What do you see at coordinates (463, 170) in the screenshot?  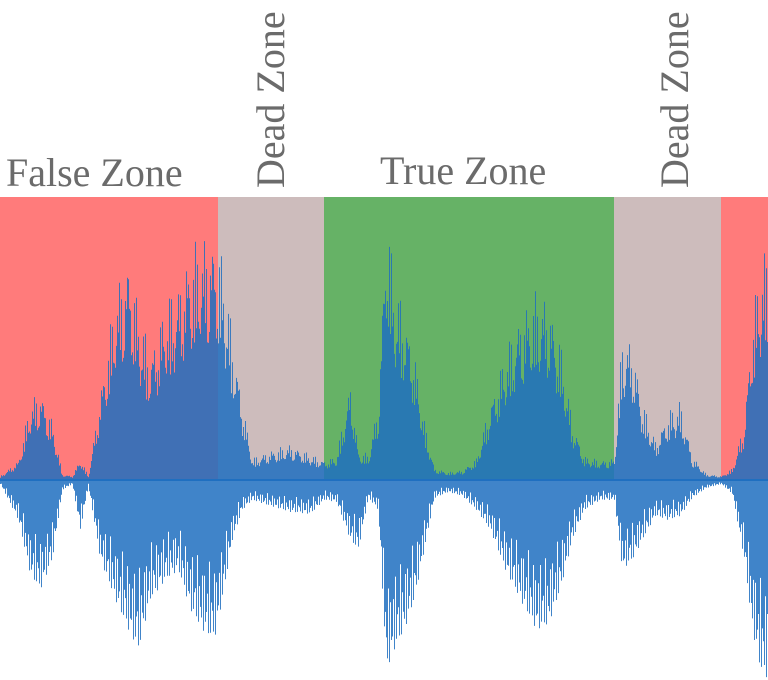 I see `true-zone-label: True Zone` at bounding box center [463, 170].